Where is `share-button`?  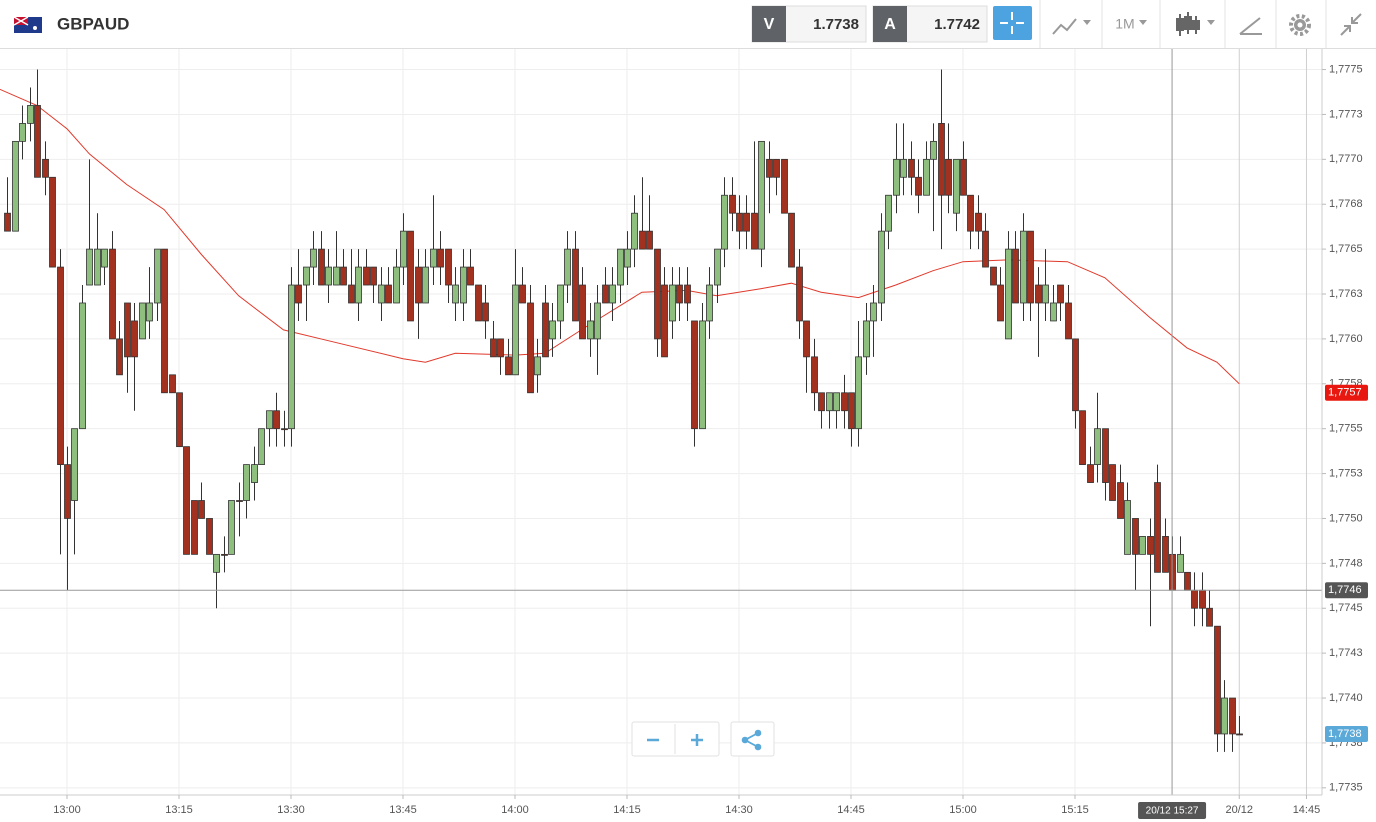 share-button is located at coordinates (751, 740).